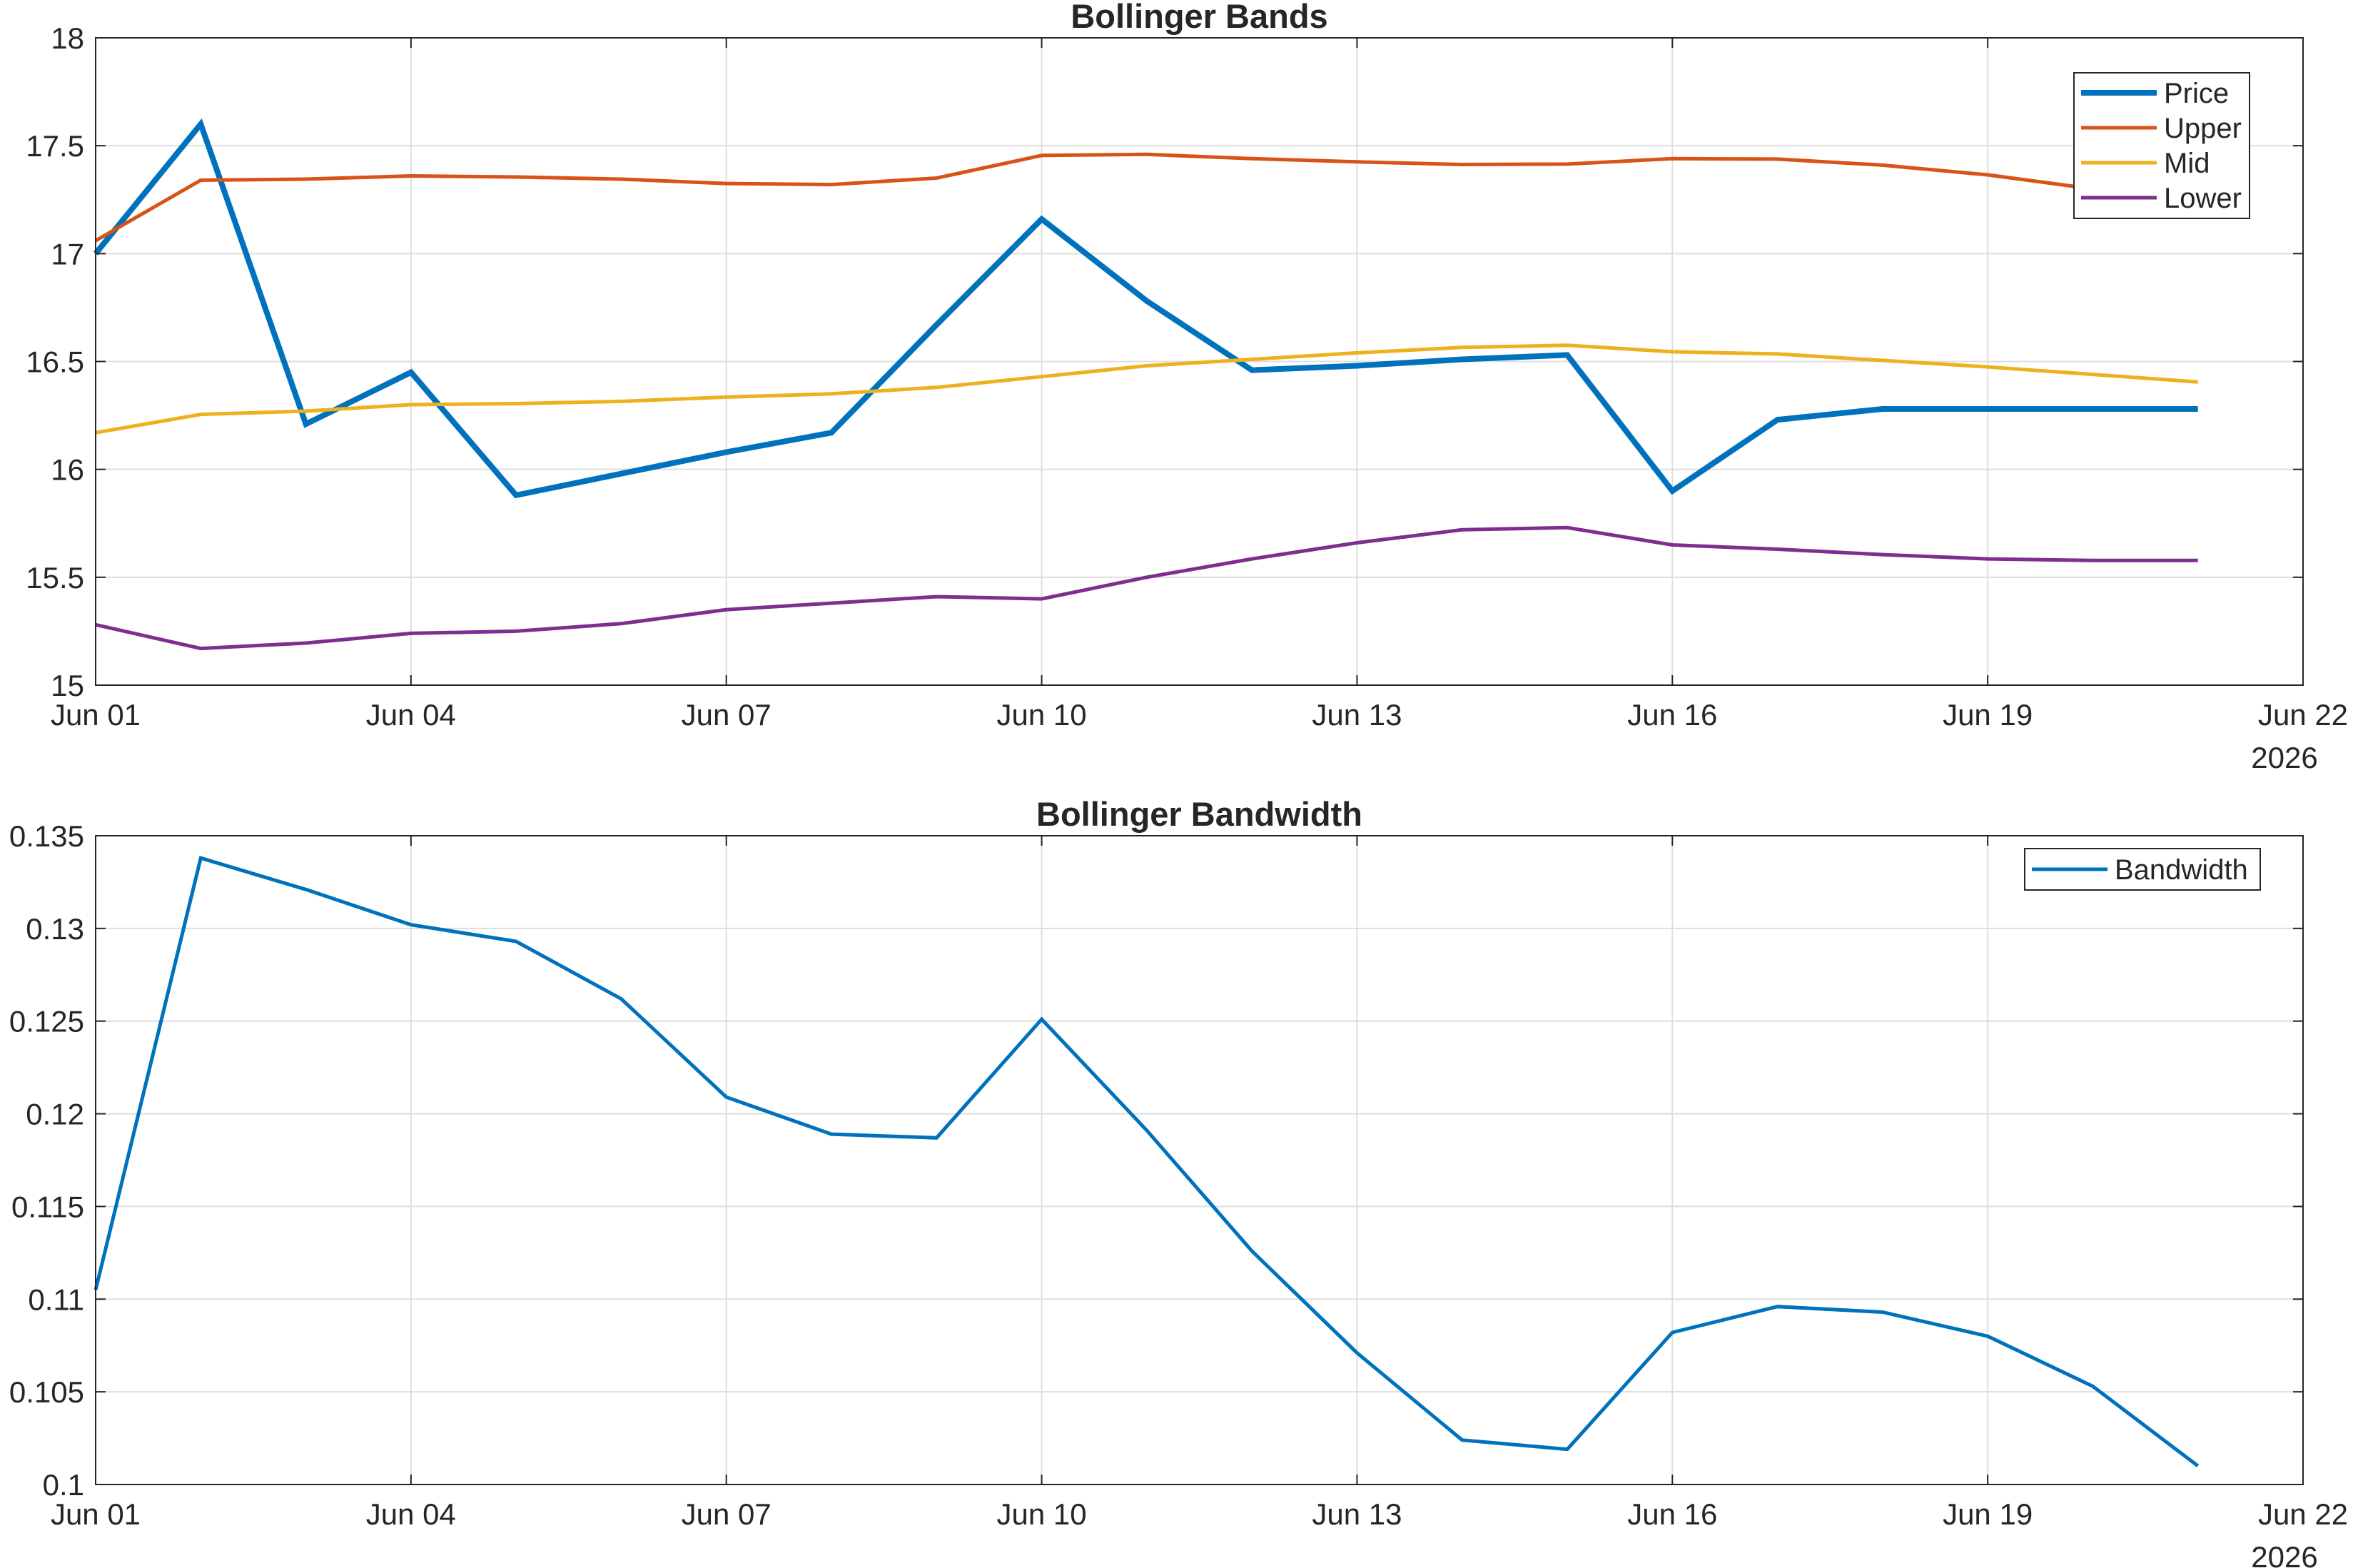 This screenshot has height=1568, width=2353. I want to click on legend-box, so click(2162, 145).